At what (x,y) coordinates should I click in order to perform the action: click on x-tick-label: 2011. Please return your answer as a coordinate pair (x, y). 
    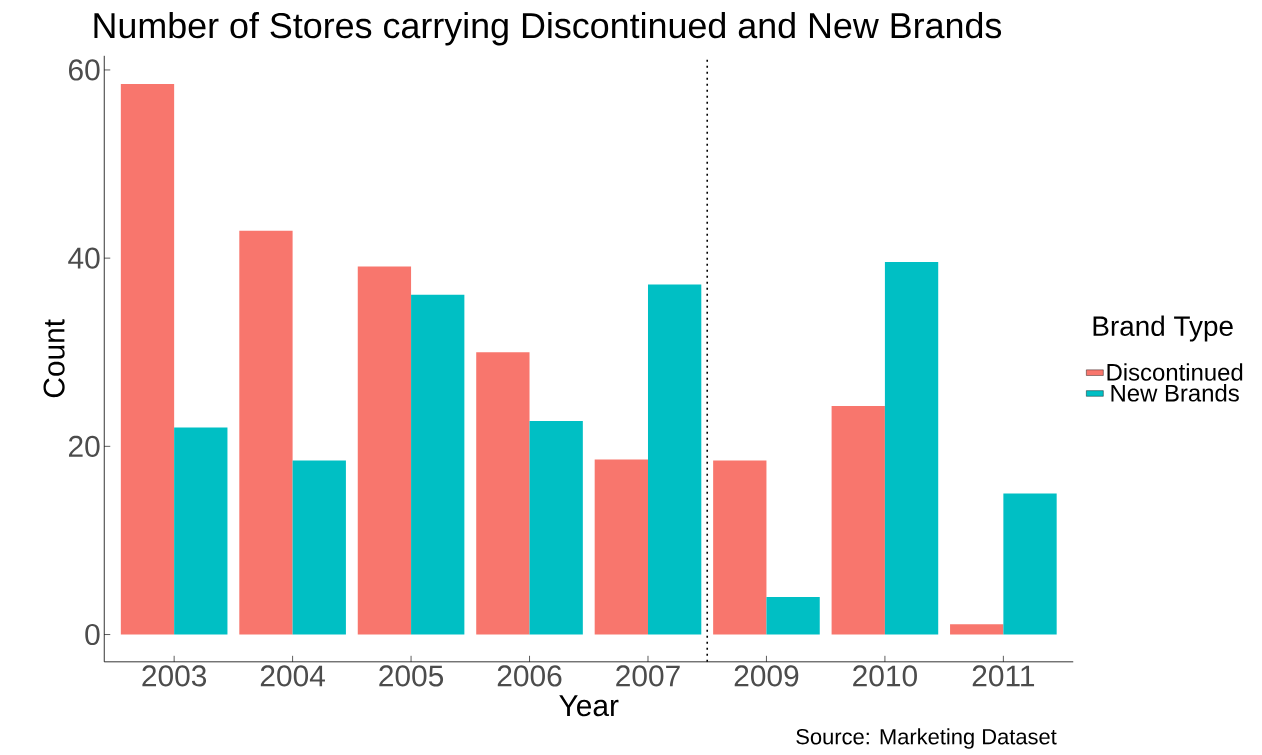
    Looking at the image, I should click on (1003, 676).